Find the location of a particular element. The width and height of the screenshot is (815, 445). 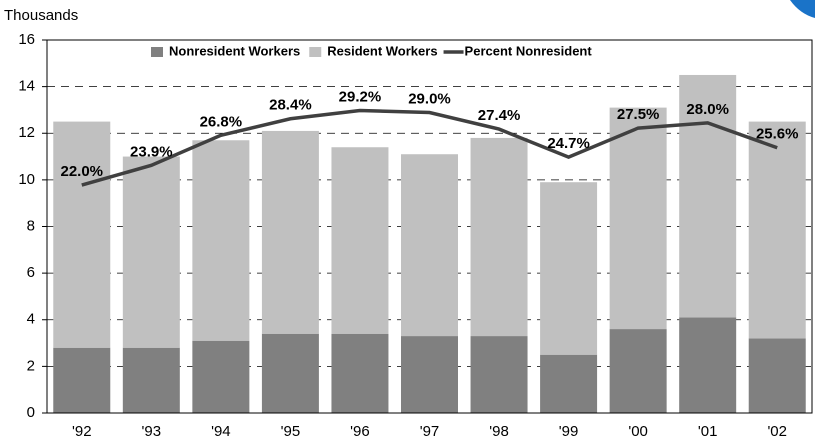

y-tick-label: 16 is located at coordinates (26, 39).